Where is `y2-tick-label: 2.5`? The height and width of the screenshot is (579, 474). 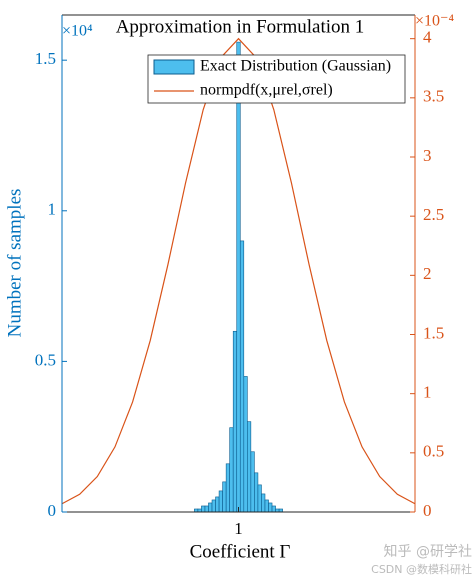 y2-tick-label: 2.5 is located at coordinates (433, 214).